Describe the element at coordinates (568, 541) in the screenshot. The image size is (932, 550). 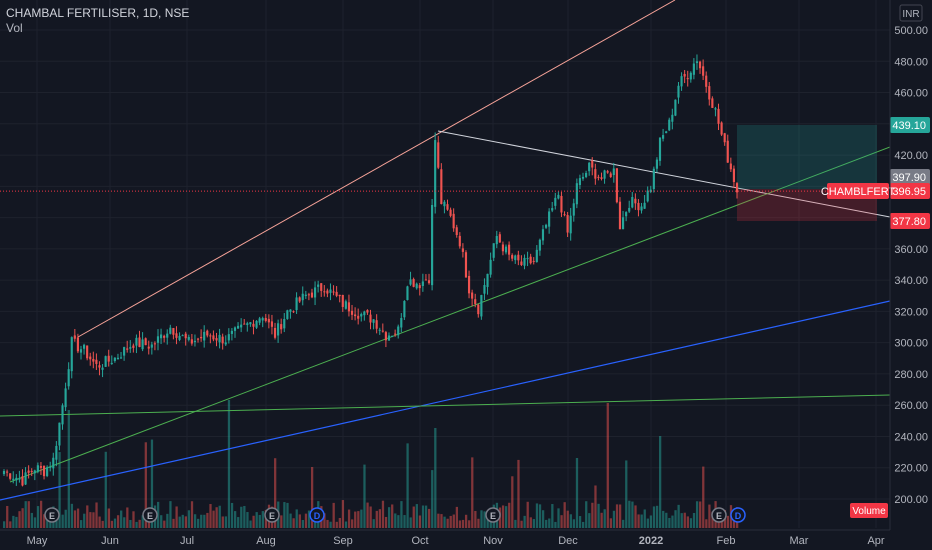
I see `time-tick-label: Dec` at that location.